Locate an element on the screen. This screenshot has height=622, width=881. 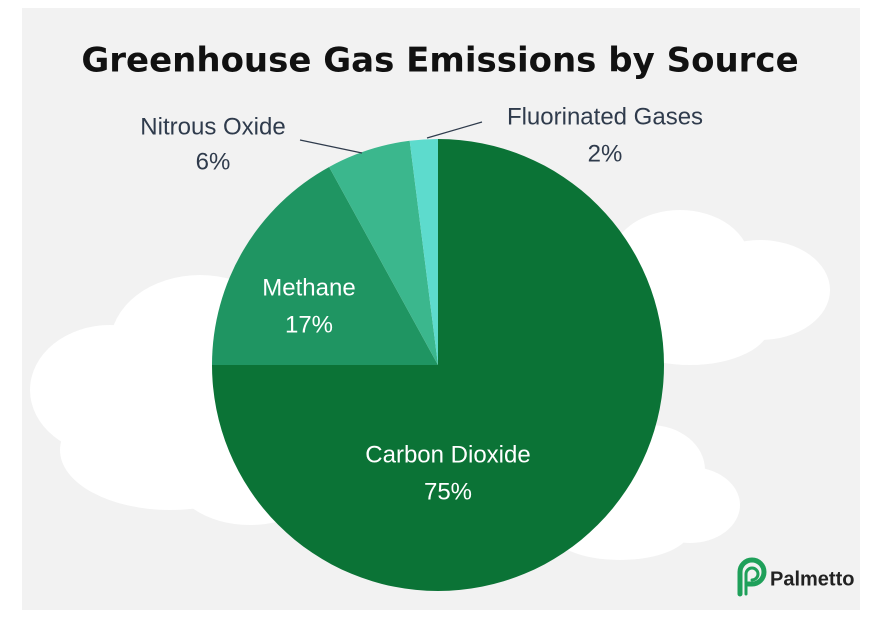
slice-value-label: 6% is located at coordinates (213, 161).